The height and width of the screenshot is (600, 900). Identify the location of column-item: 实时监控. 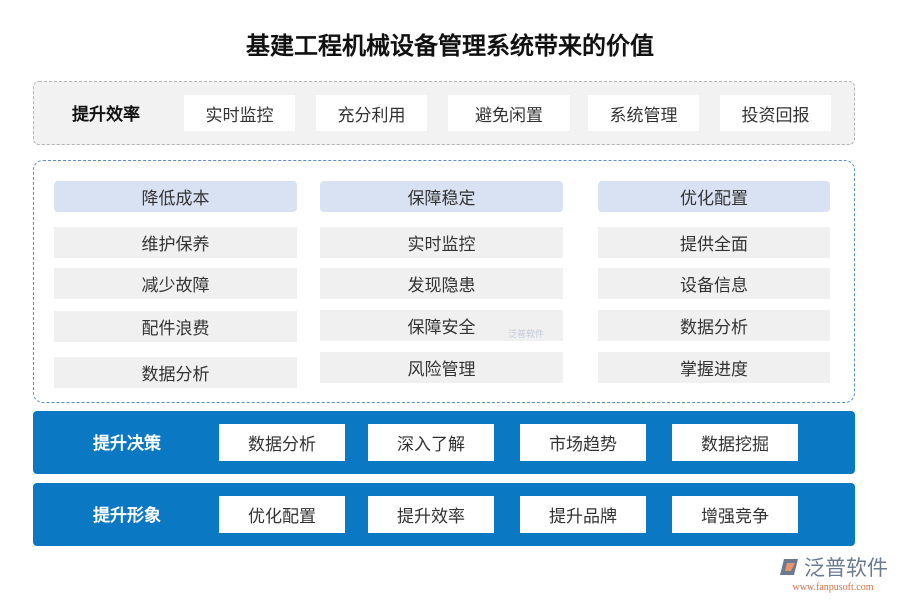
(441, 242).